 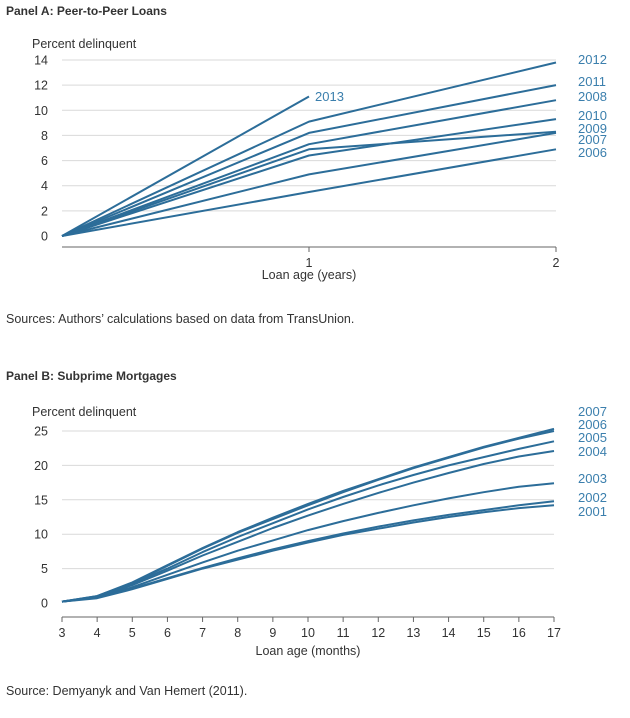 What do you see at coordinates (41, 432) in the screenshot?
I see `panel-b-y-tick-label: 25` at bounding box center [41, 432].